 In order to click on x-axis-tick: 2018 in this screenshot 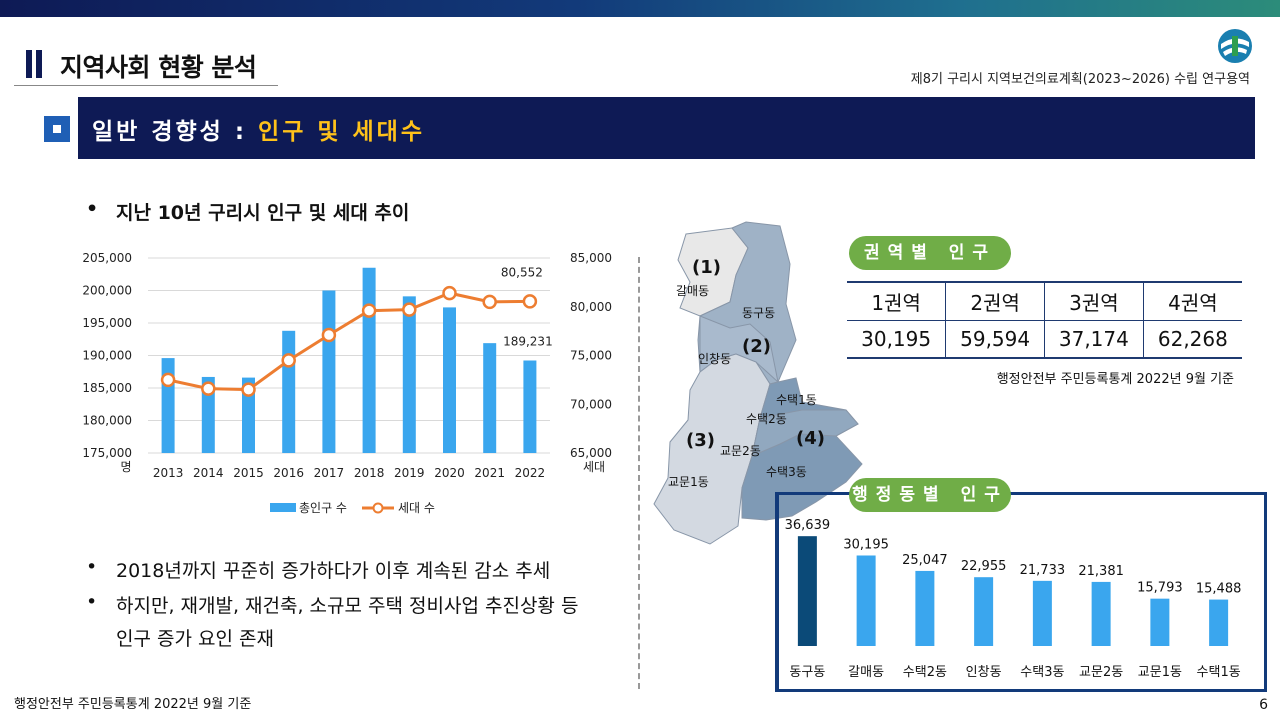, I will do `click(369, 473)`.